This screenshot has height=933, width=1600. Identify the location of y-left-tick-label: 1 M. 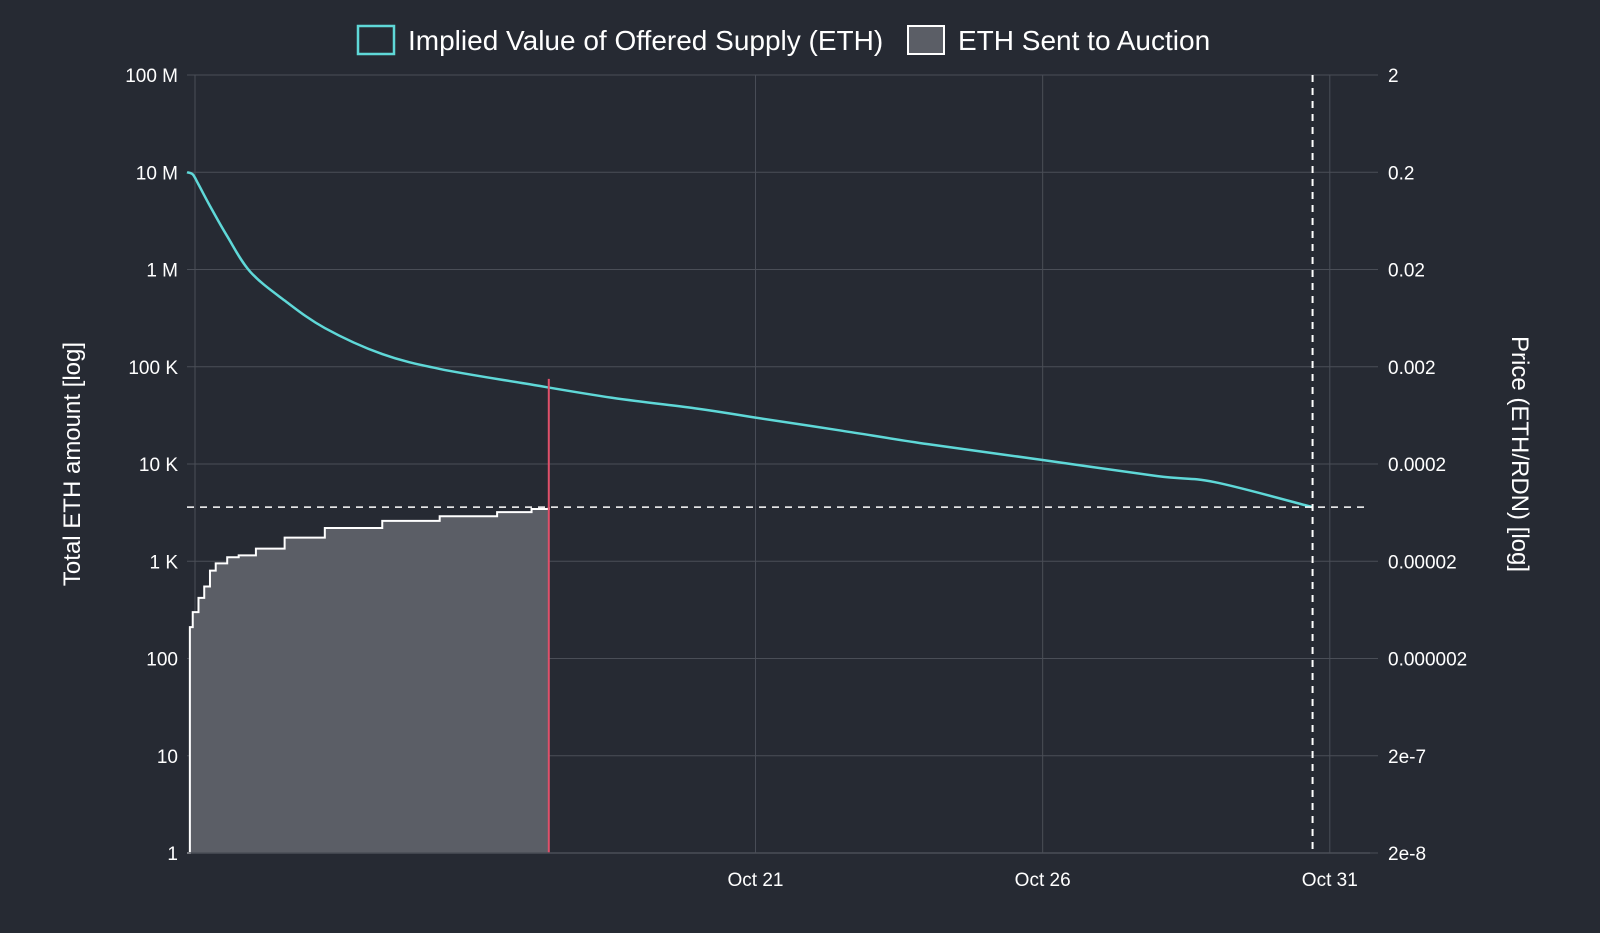
(162, 271).